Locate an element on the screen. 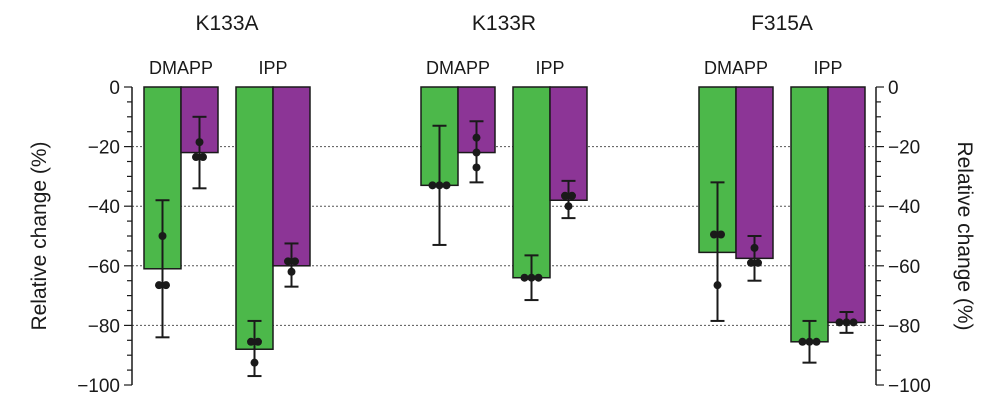 This screenshot has height=420, width=985. y-tick-label-right: −100 is located at coordinates (909, 386).